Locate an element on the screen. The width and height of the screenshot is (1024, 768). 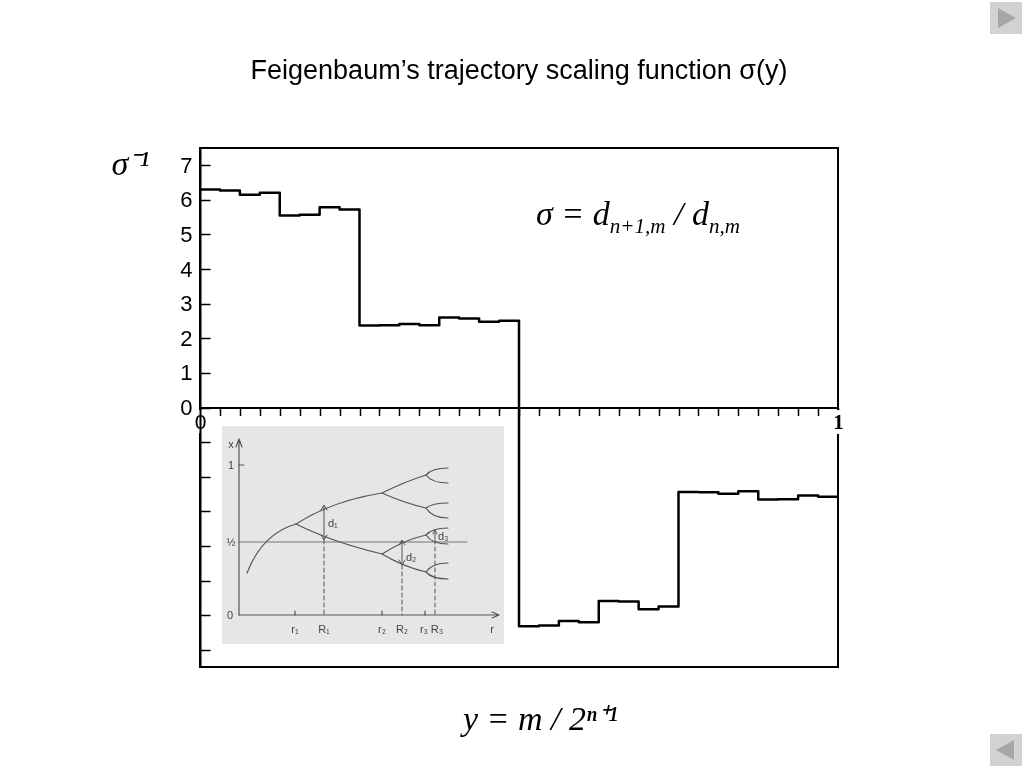
annotation: σ = d$_{n+1,m}$ / d$_{n,m}$ is located at coordinates (638, 216).